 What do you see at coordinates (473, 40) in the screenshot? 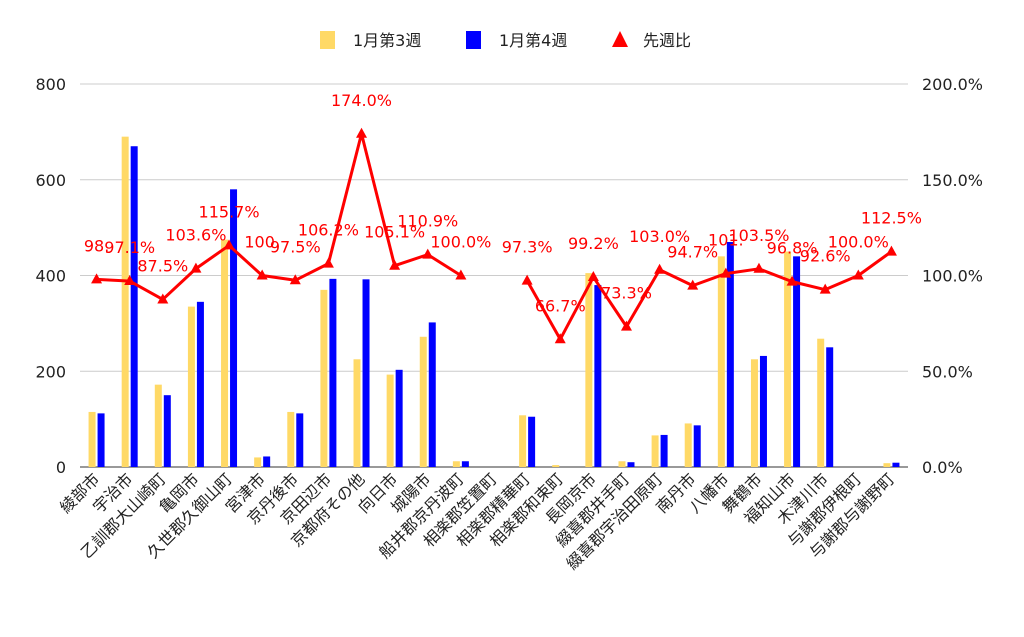
I see `legend-swatch-week4` at bounding box center [473, 40].